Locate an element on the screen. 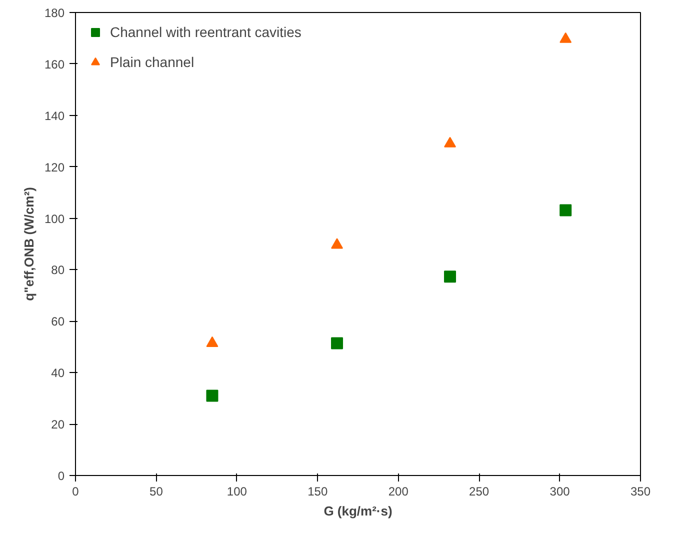 The width and height of the screenshot is (673, 539). x-tick-label: 250 is located at coordinates (479, 491).